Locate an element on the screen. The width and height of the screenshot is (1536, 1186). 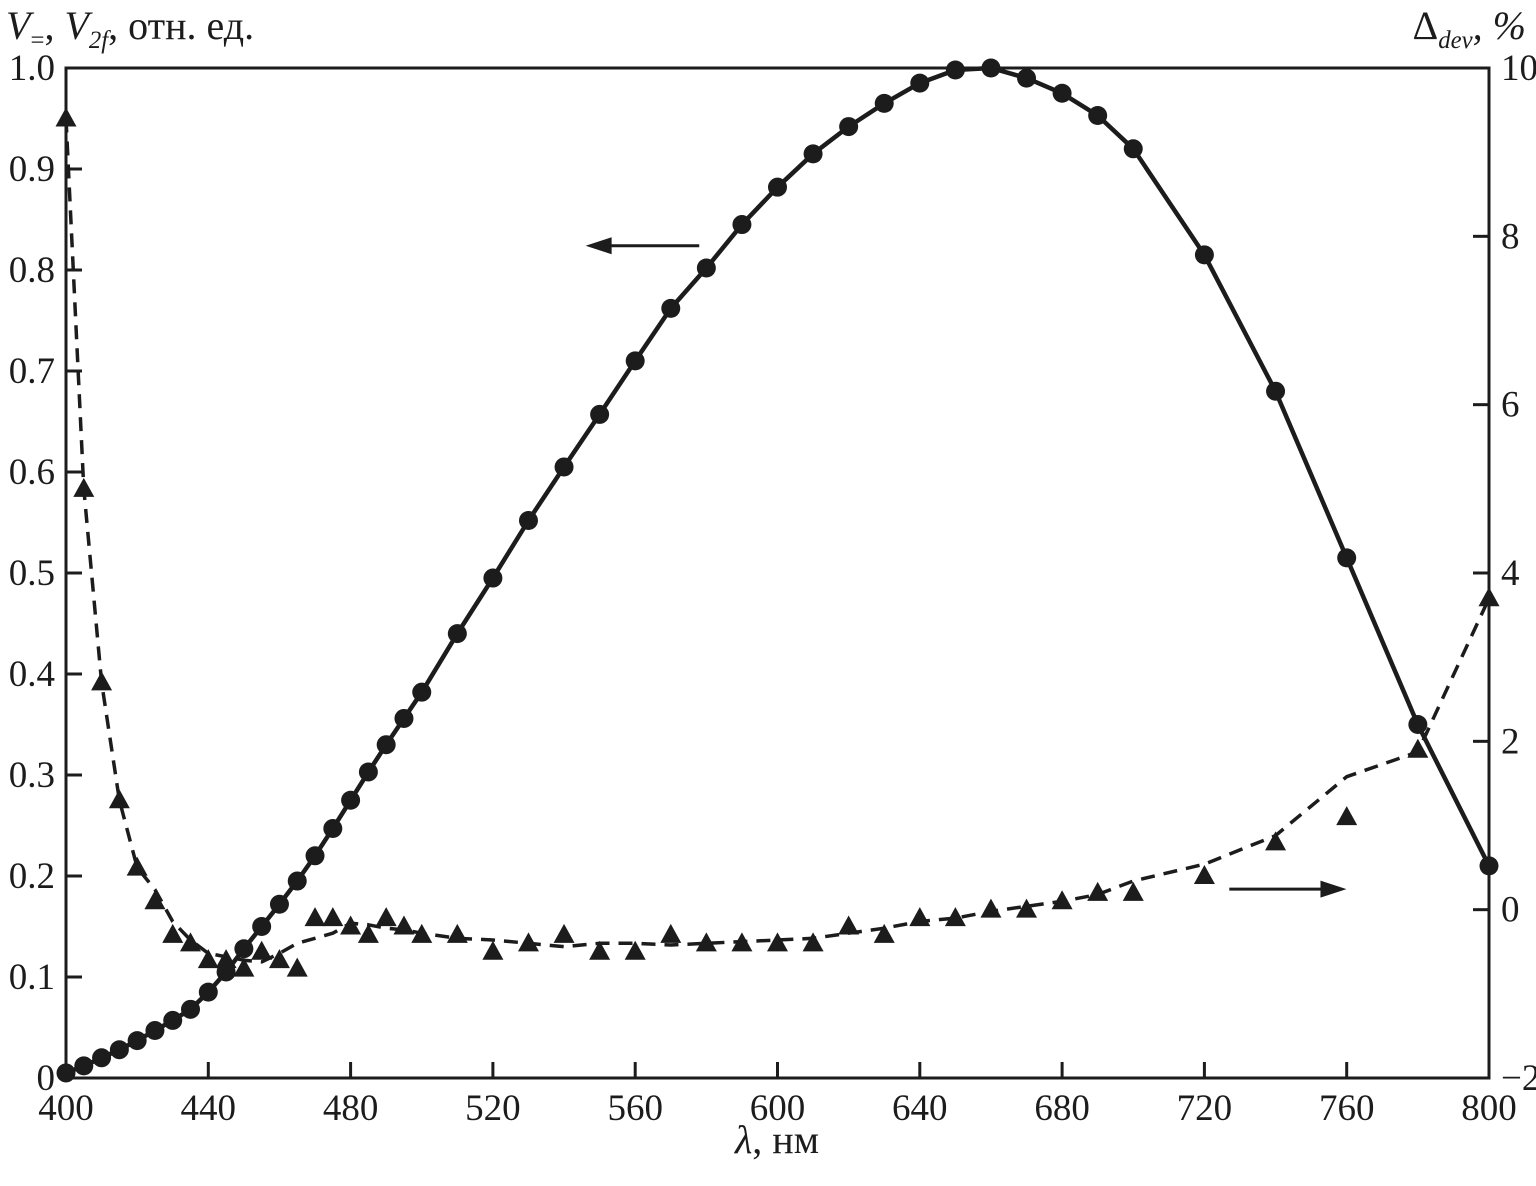
left-axis-title: V=, V2f, отн. ед. is located at coordinates (130, 29).